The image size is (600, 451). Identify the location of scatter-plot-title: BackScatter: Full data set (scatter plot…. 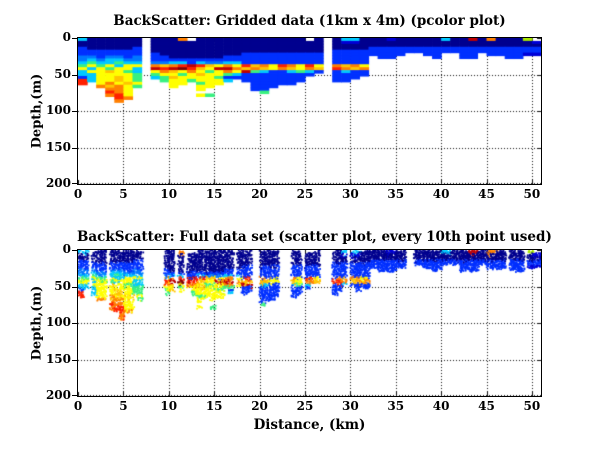
(314, 237).